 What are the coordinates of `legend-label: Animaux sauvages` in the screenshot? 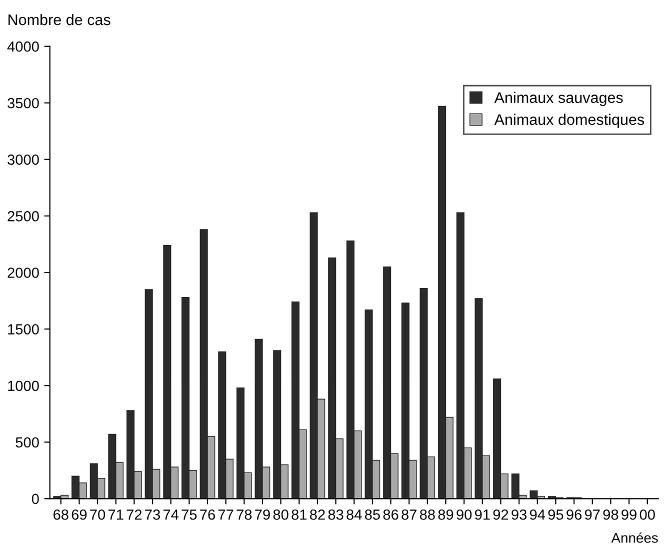 It's located at (558, 99).